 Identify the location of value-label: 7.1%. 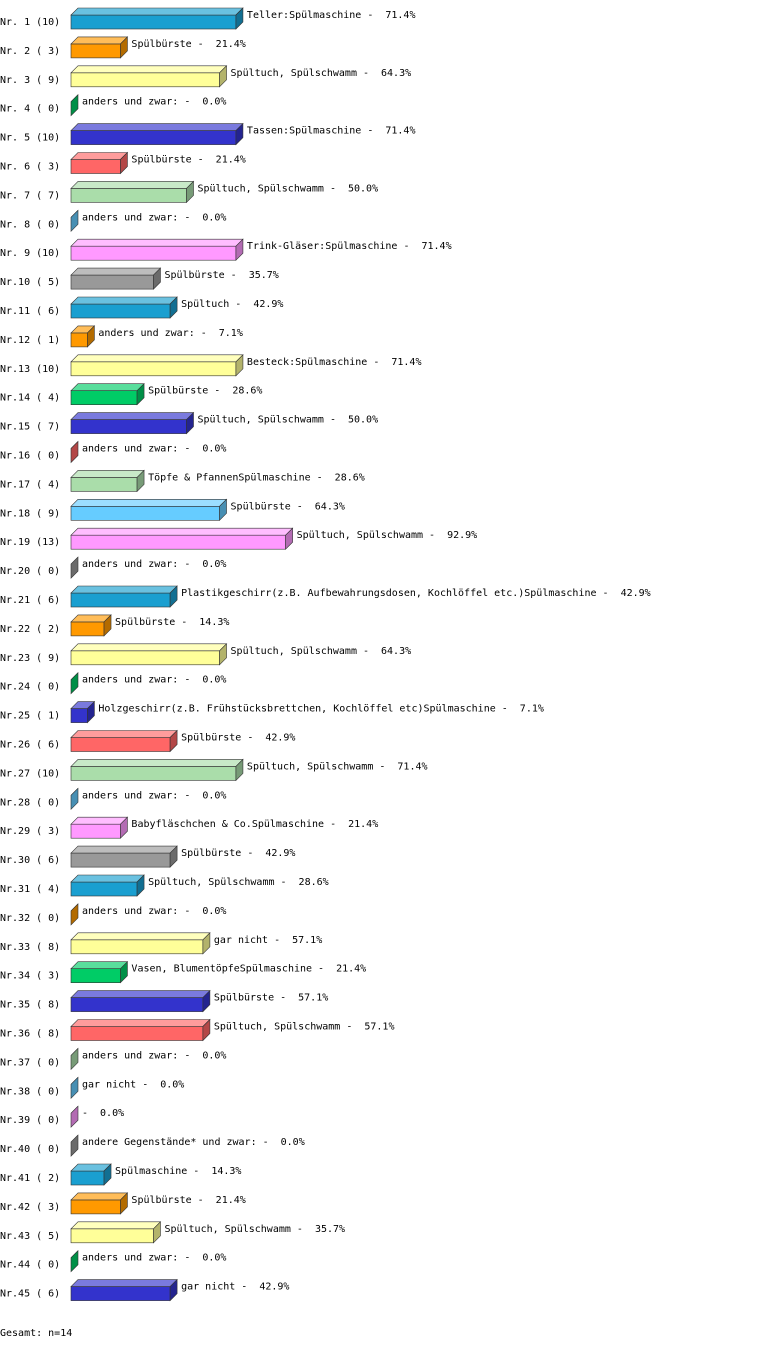
(532, 709).